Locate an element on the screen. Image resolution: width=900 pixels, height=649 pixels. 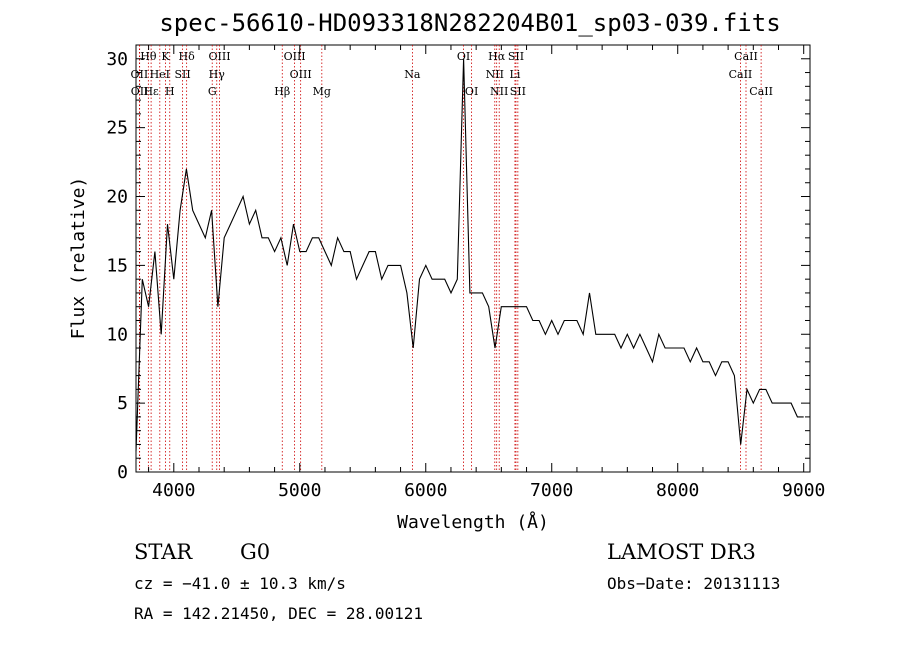
x-tick-label: 5000 is located at coordinates (299, 490).